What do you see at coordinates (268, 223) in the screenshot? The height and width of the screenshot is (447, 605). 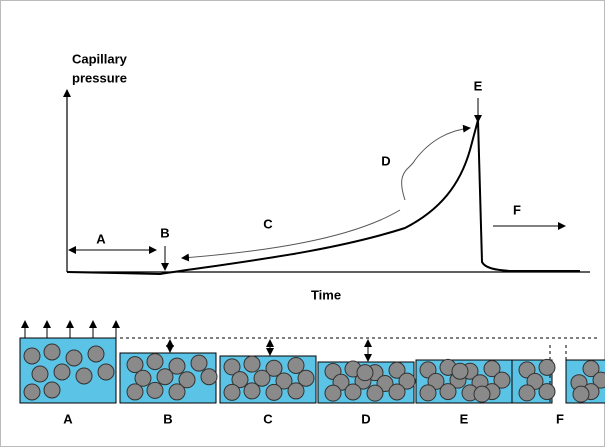 I see `stage-label: C` at bounding box center [268, 223].